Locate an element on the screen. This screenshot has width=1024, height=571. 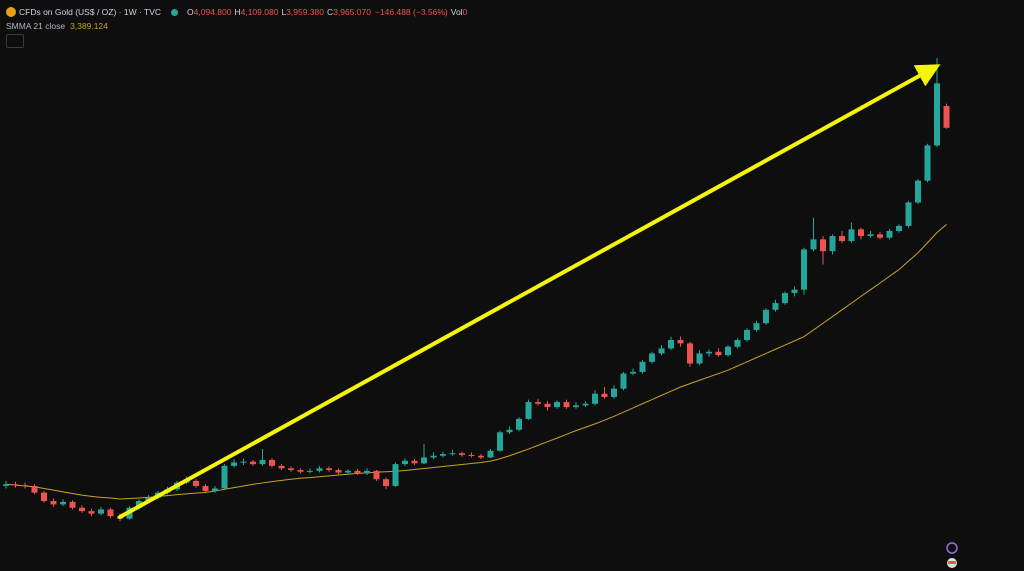
indicator-value: 3,389.124 is located at coordinates (89, 26).